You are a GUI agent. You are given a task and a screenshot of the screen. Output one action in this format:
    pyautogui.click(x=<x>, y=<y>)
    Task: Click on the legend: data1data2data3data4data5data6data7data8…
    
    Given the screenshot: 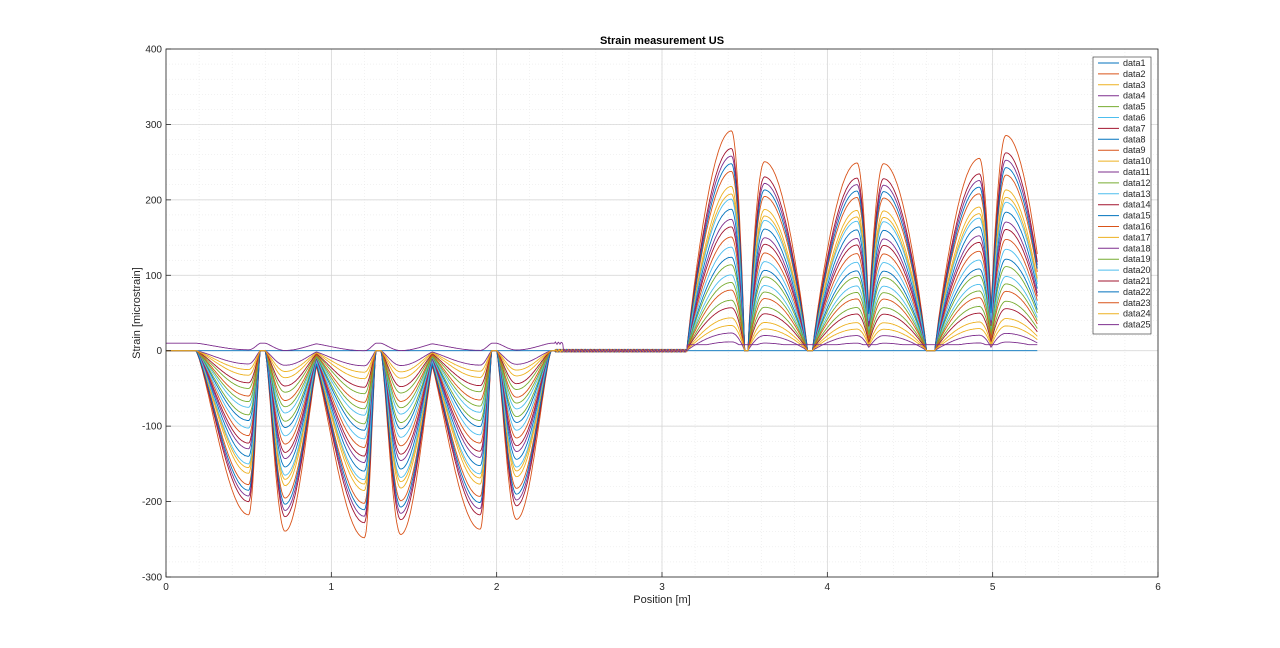 What is the action you would take?
    pyautogui.click(x=1122, y=195)
    